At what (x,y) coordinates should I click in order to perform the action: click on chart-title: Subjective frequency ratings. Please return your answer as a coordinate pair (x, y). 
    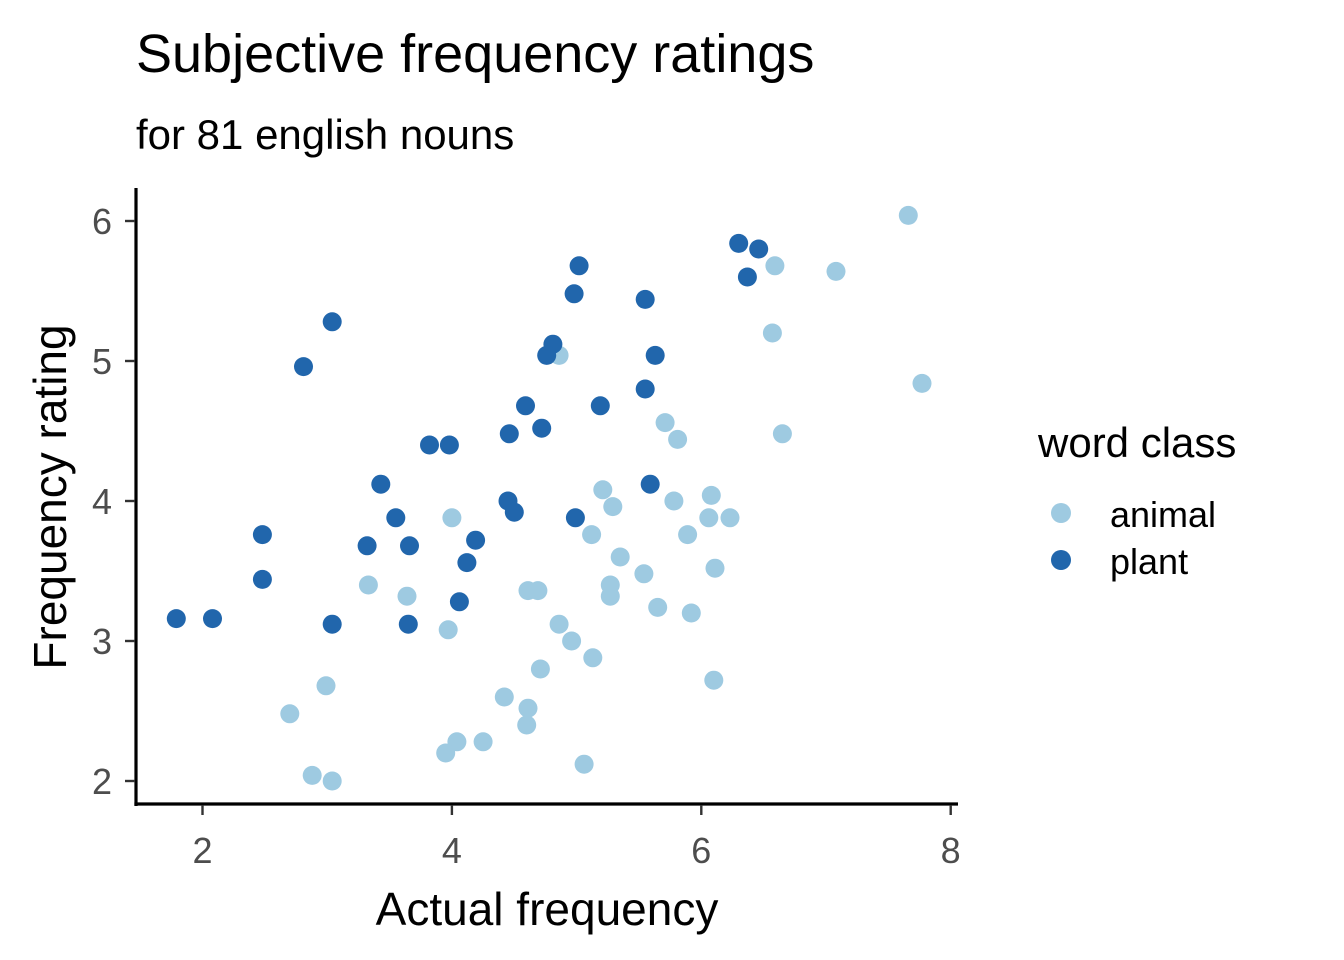
    Looking at the image, I should click on (475, 54).